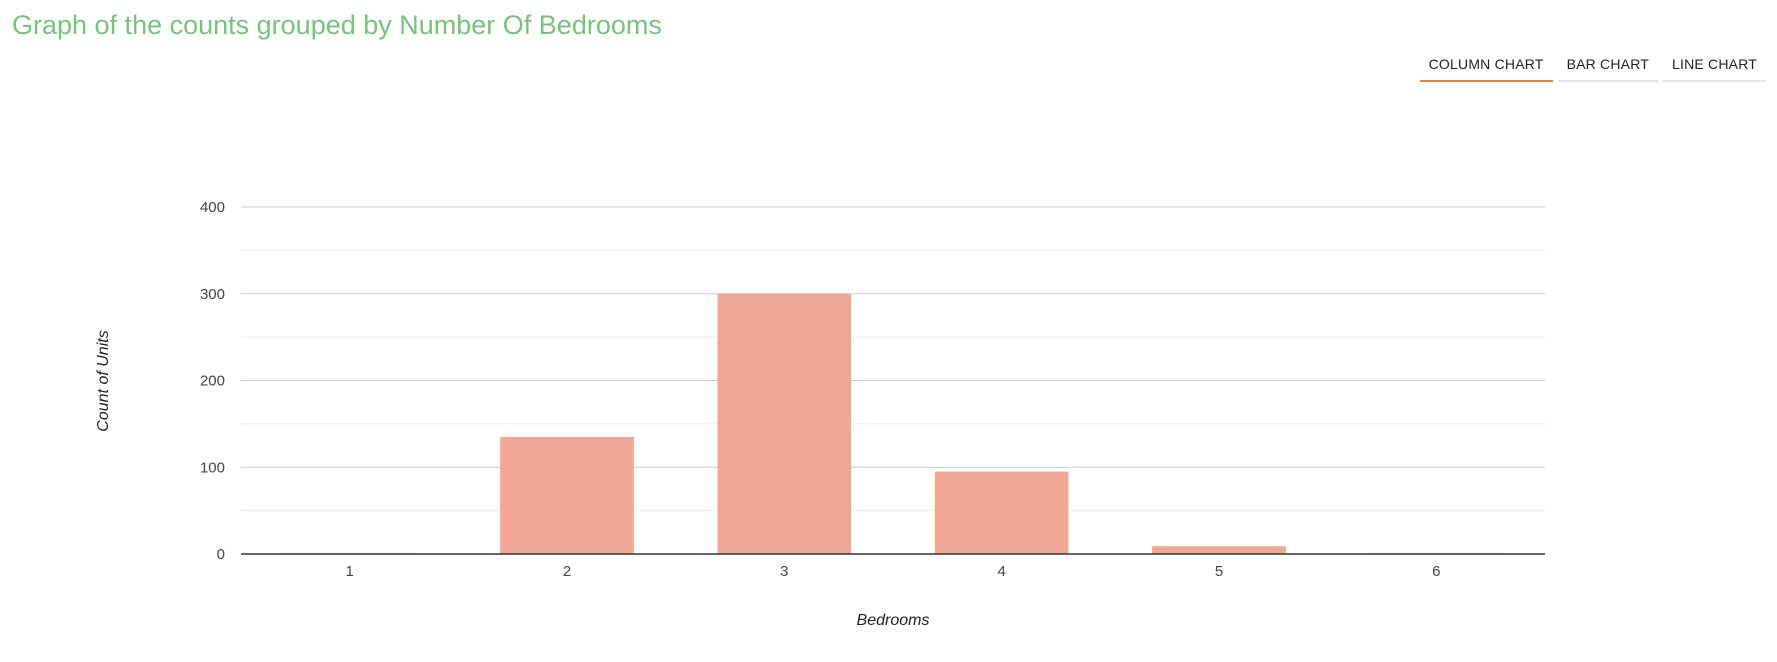 Image resolution: width=1777 pixels, height=662 pixels. Describe the element at coordinates (212, 467) in the screenshot. I see `y-tick-label: 100` at that location.